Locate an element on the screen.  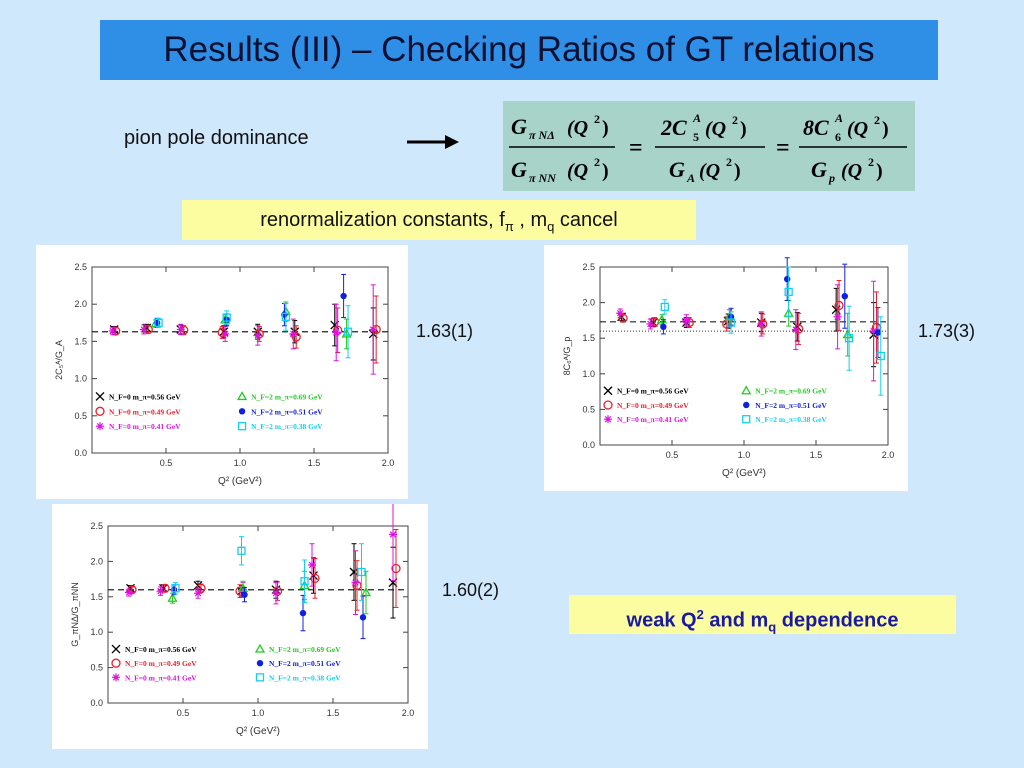
mid-num-argsup: 2 is located at coordinates (735, 120).